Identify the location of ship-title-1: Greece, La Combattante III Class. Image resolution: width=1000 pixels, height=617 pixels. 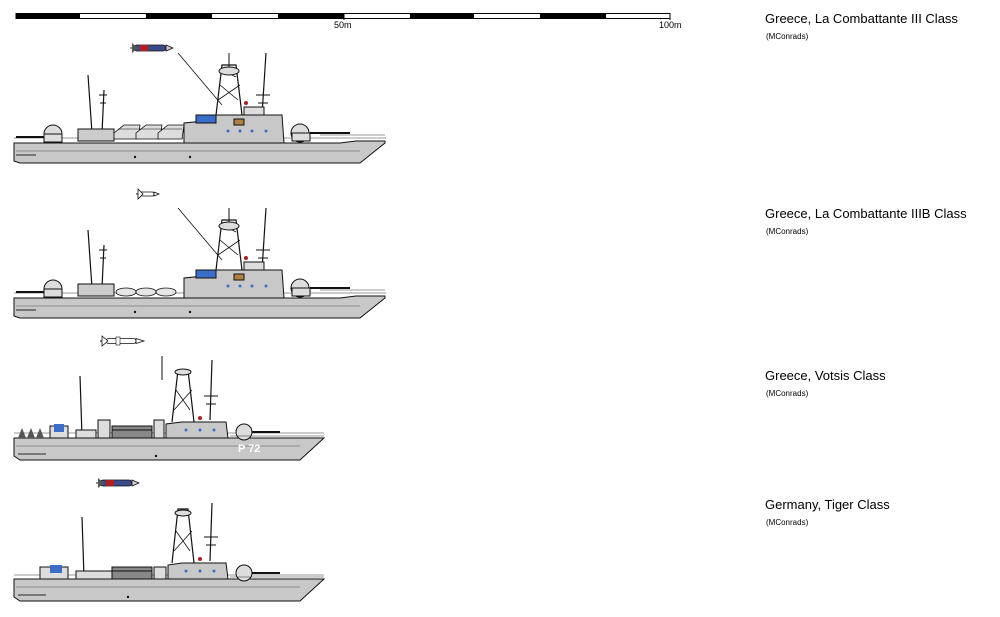
(861, 18).